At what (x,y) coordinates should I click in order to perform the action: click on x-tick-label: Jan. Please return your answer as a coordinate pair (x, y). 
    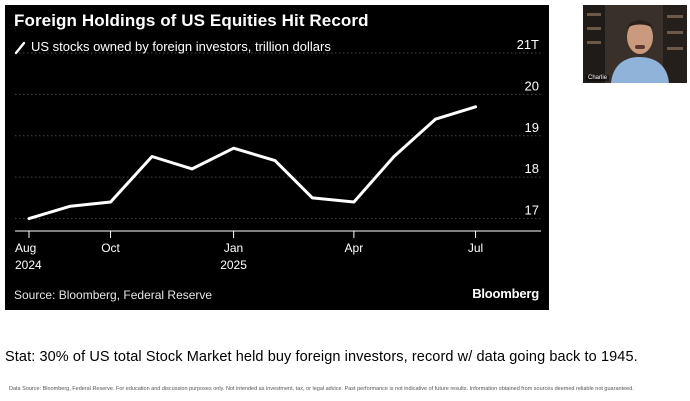
    Looking at the image, I should click on (233, 248).